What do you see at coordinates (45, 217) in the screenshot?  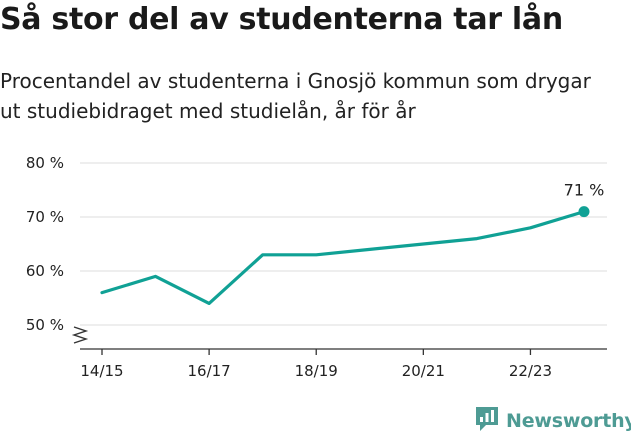 I see `y-tick-label: 70 %` at bounding box center [45, 217].